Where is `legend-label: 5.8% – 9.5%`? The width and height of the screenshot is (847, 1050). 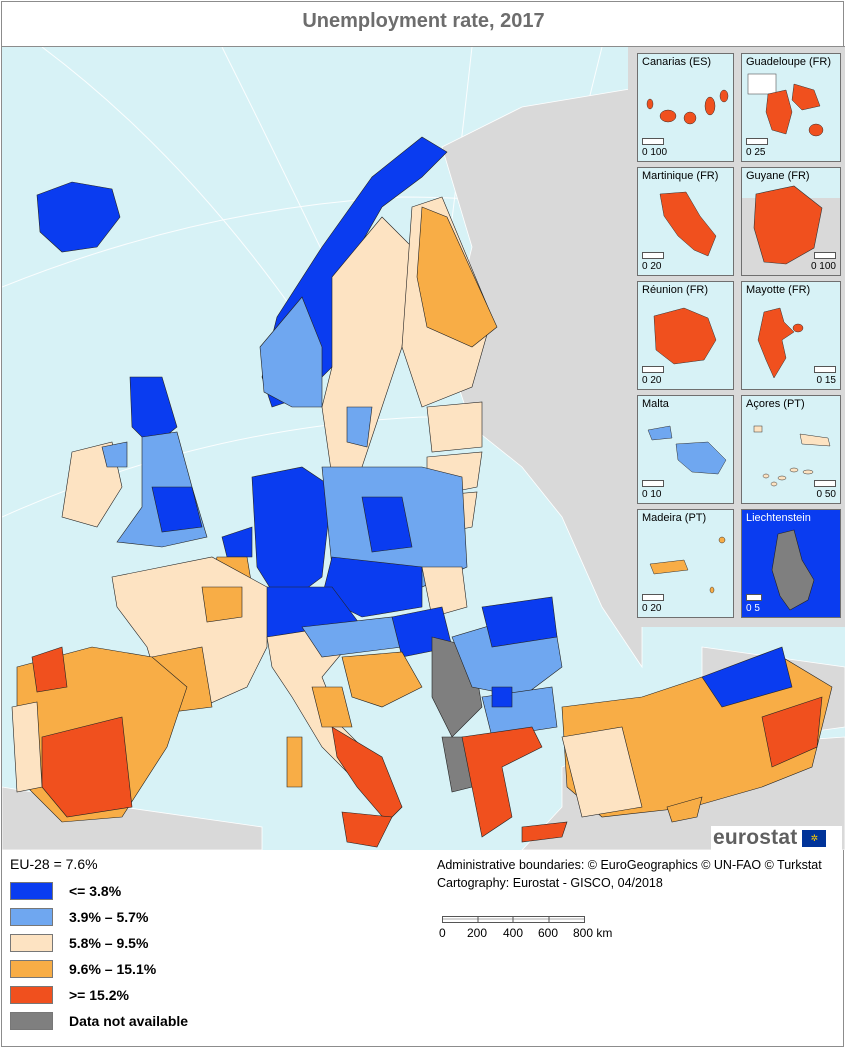 legend-label: 5.8% – 9.5% is located at coordinates (109, 943).